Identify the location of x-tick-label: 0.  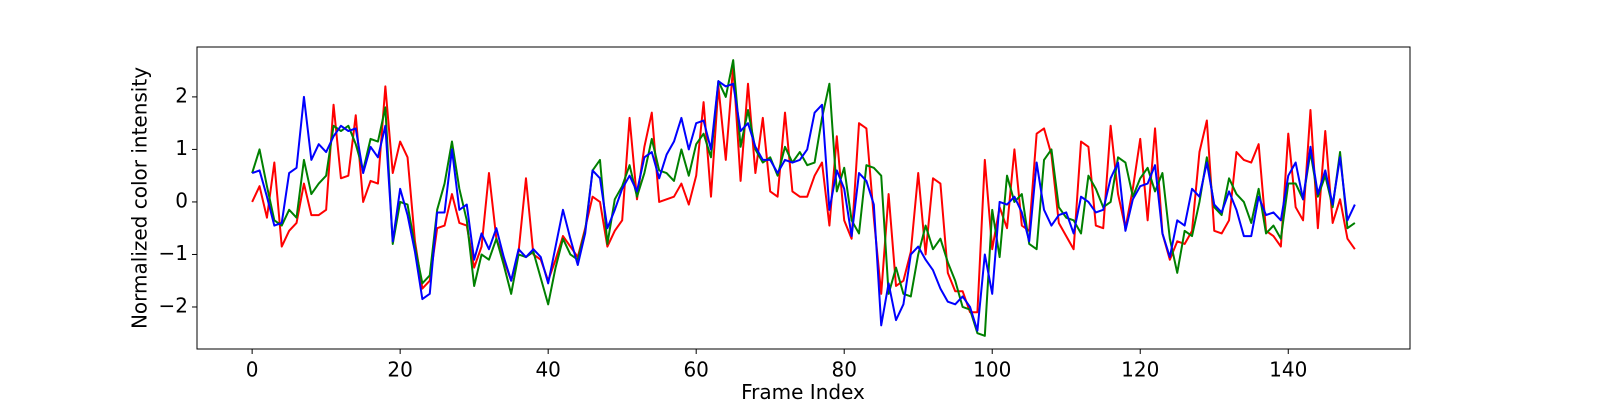
(252, 370).